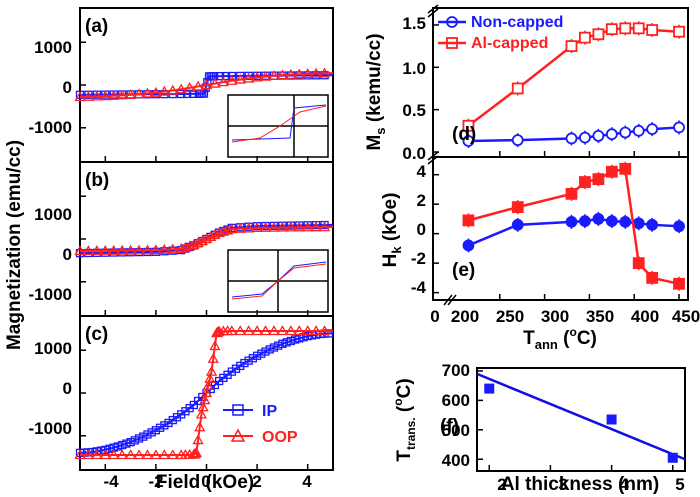  What do you see at coordinates (679, 484) in the screenshot?
I see `f-xtick-5: 5` at bounding box center [679, 484].